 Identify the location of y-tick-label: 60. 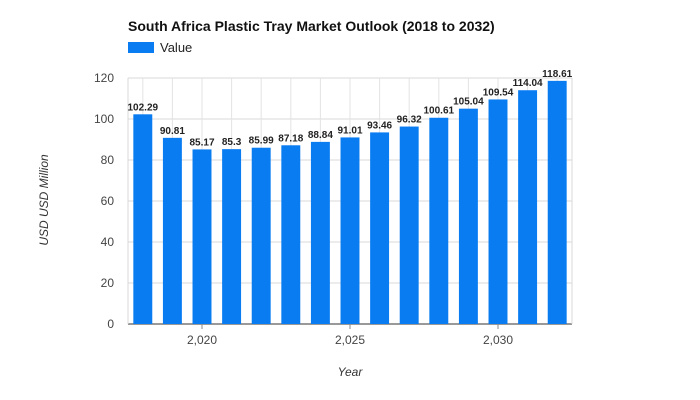
(108, 201).